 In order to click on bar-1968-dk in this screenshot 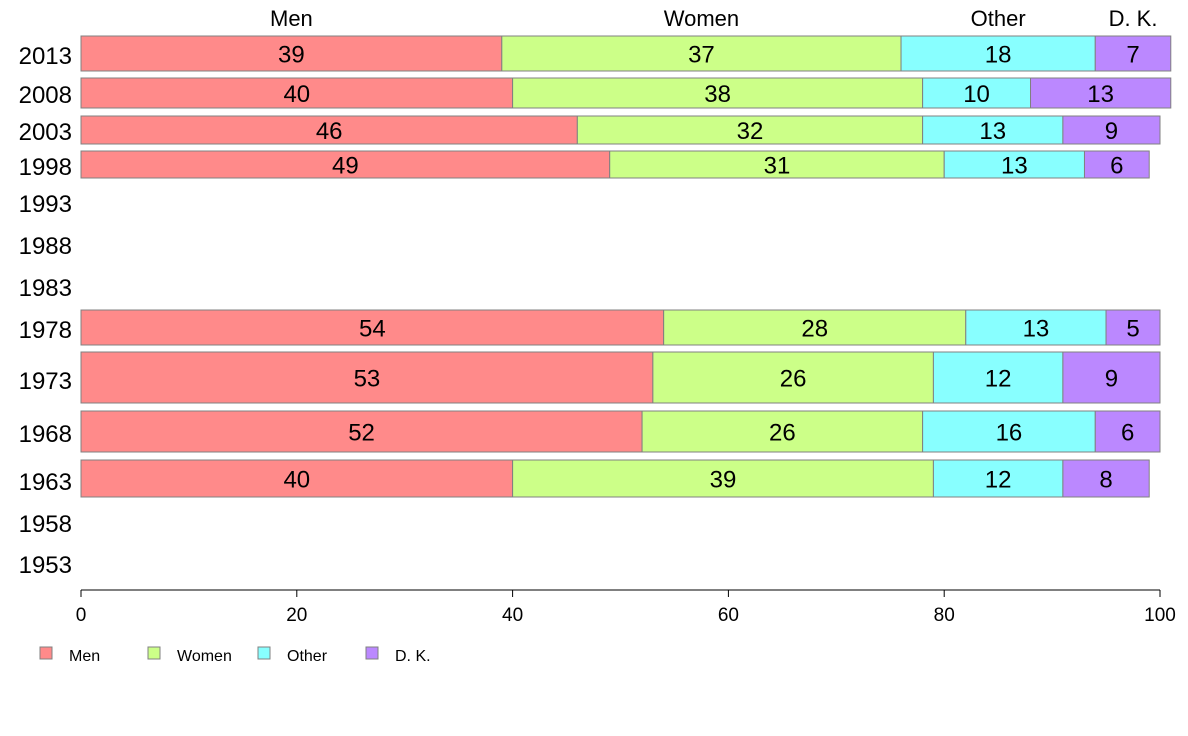, I will do `click(1127, 431)`.